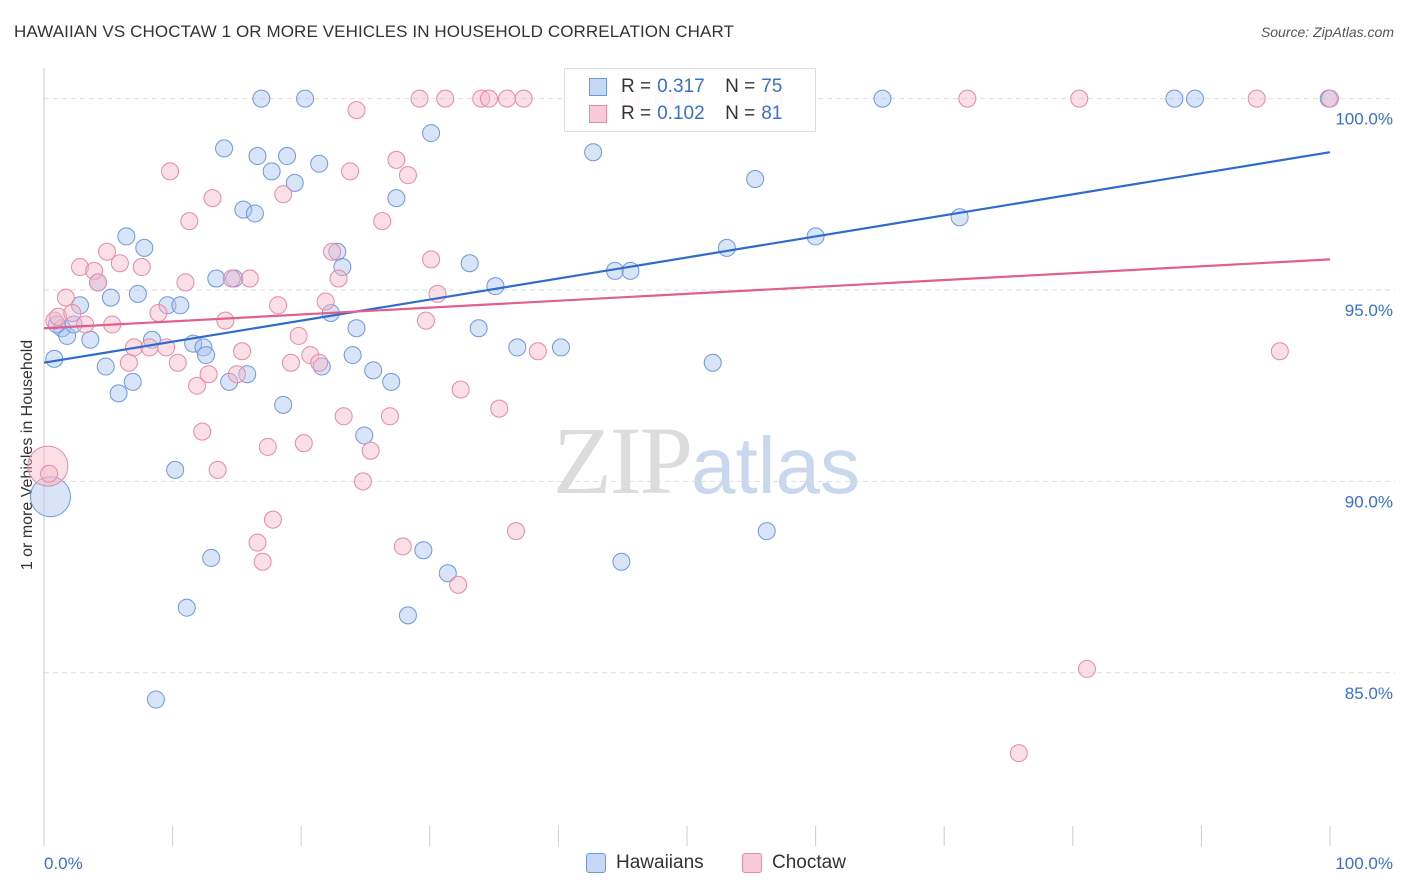  Describe the element at coordinates (598, 87) in the screenshot. I see `hawaiians-swatch` at that location.